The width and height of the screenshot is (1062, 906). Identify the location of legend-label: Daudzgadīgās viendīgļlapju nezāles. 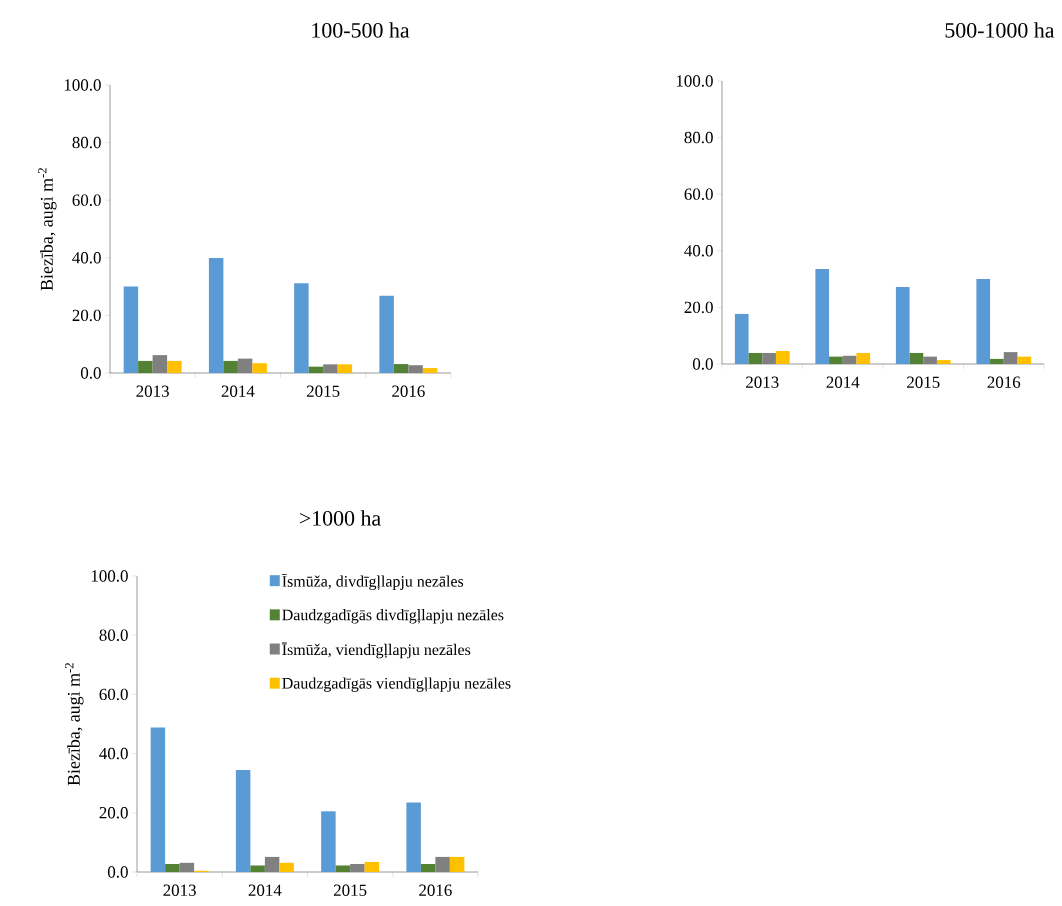
(396, 684).